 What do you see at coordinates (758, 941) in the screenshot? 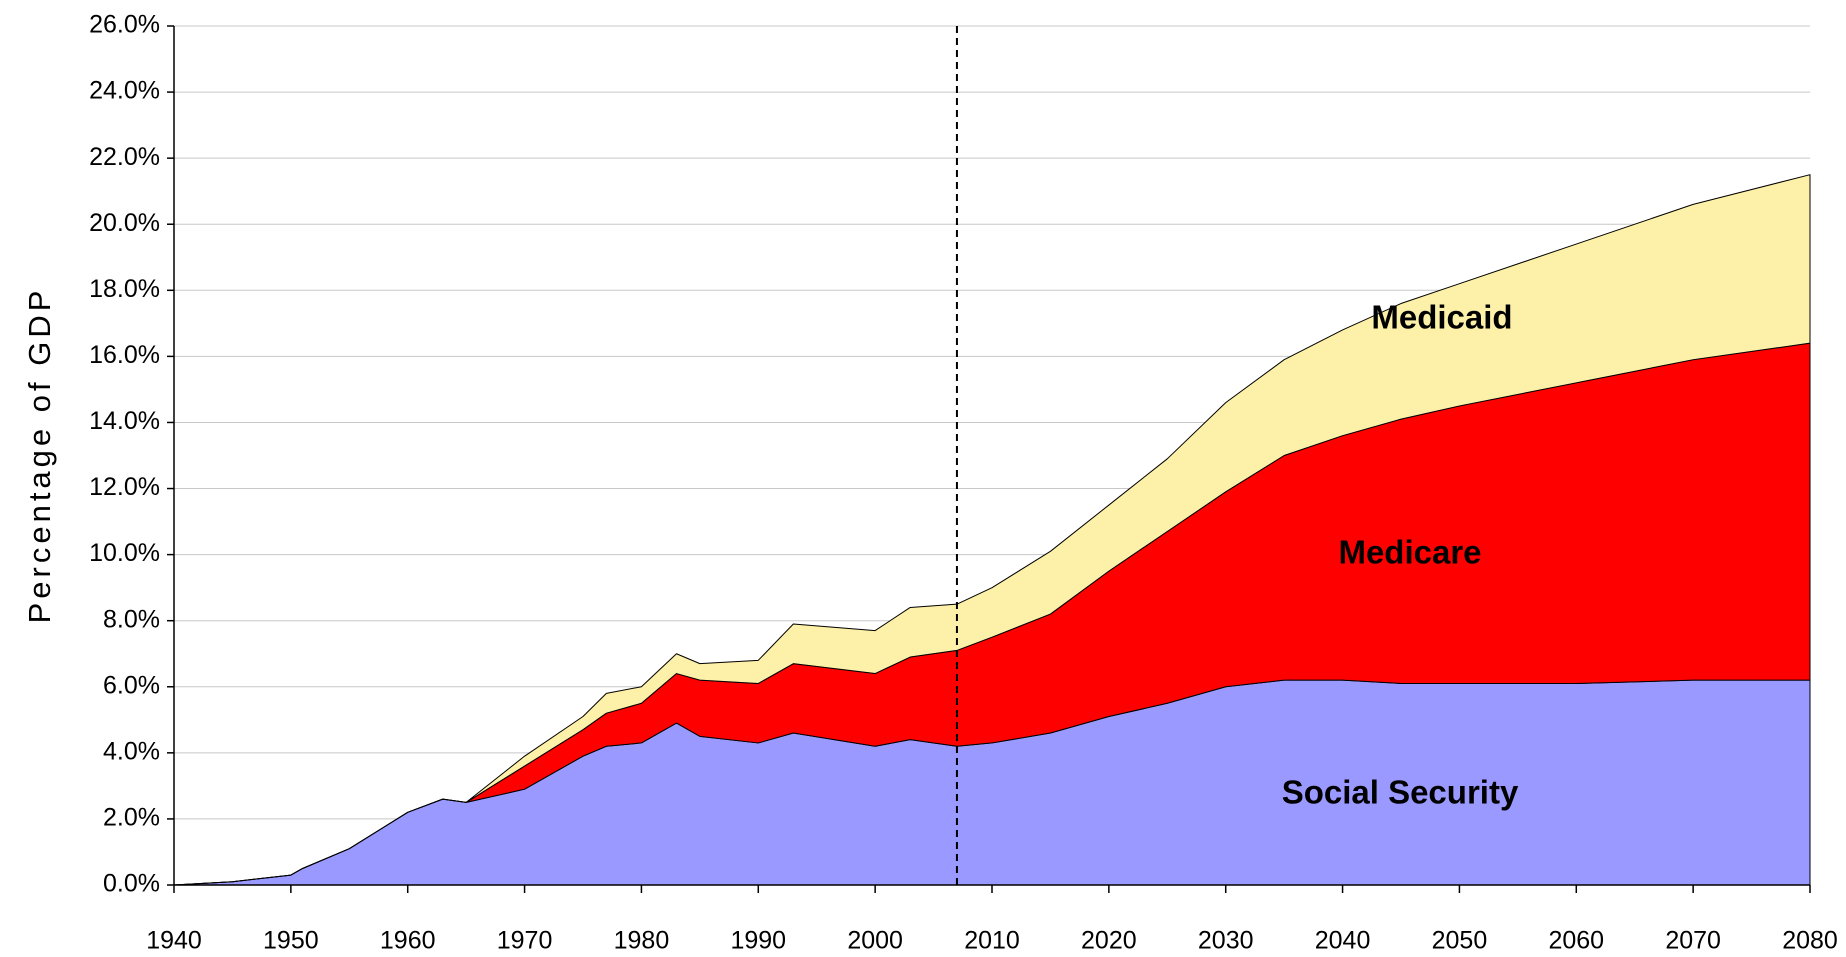
I see `x-tick-label: 1990` at bounding box center [758, 941].